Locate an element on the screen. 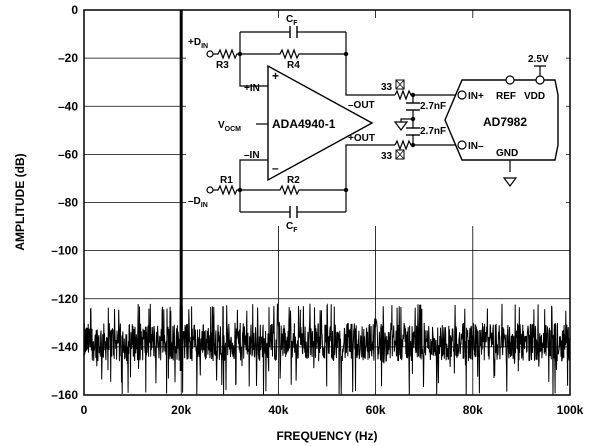  y-tick-label: –160 is located at coordinates (64, 395).